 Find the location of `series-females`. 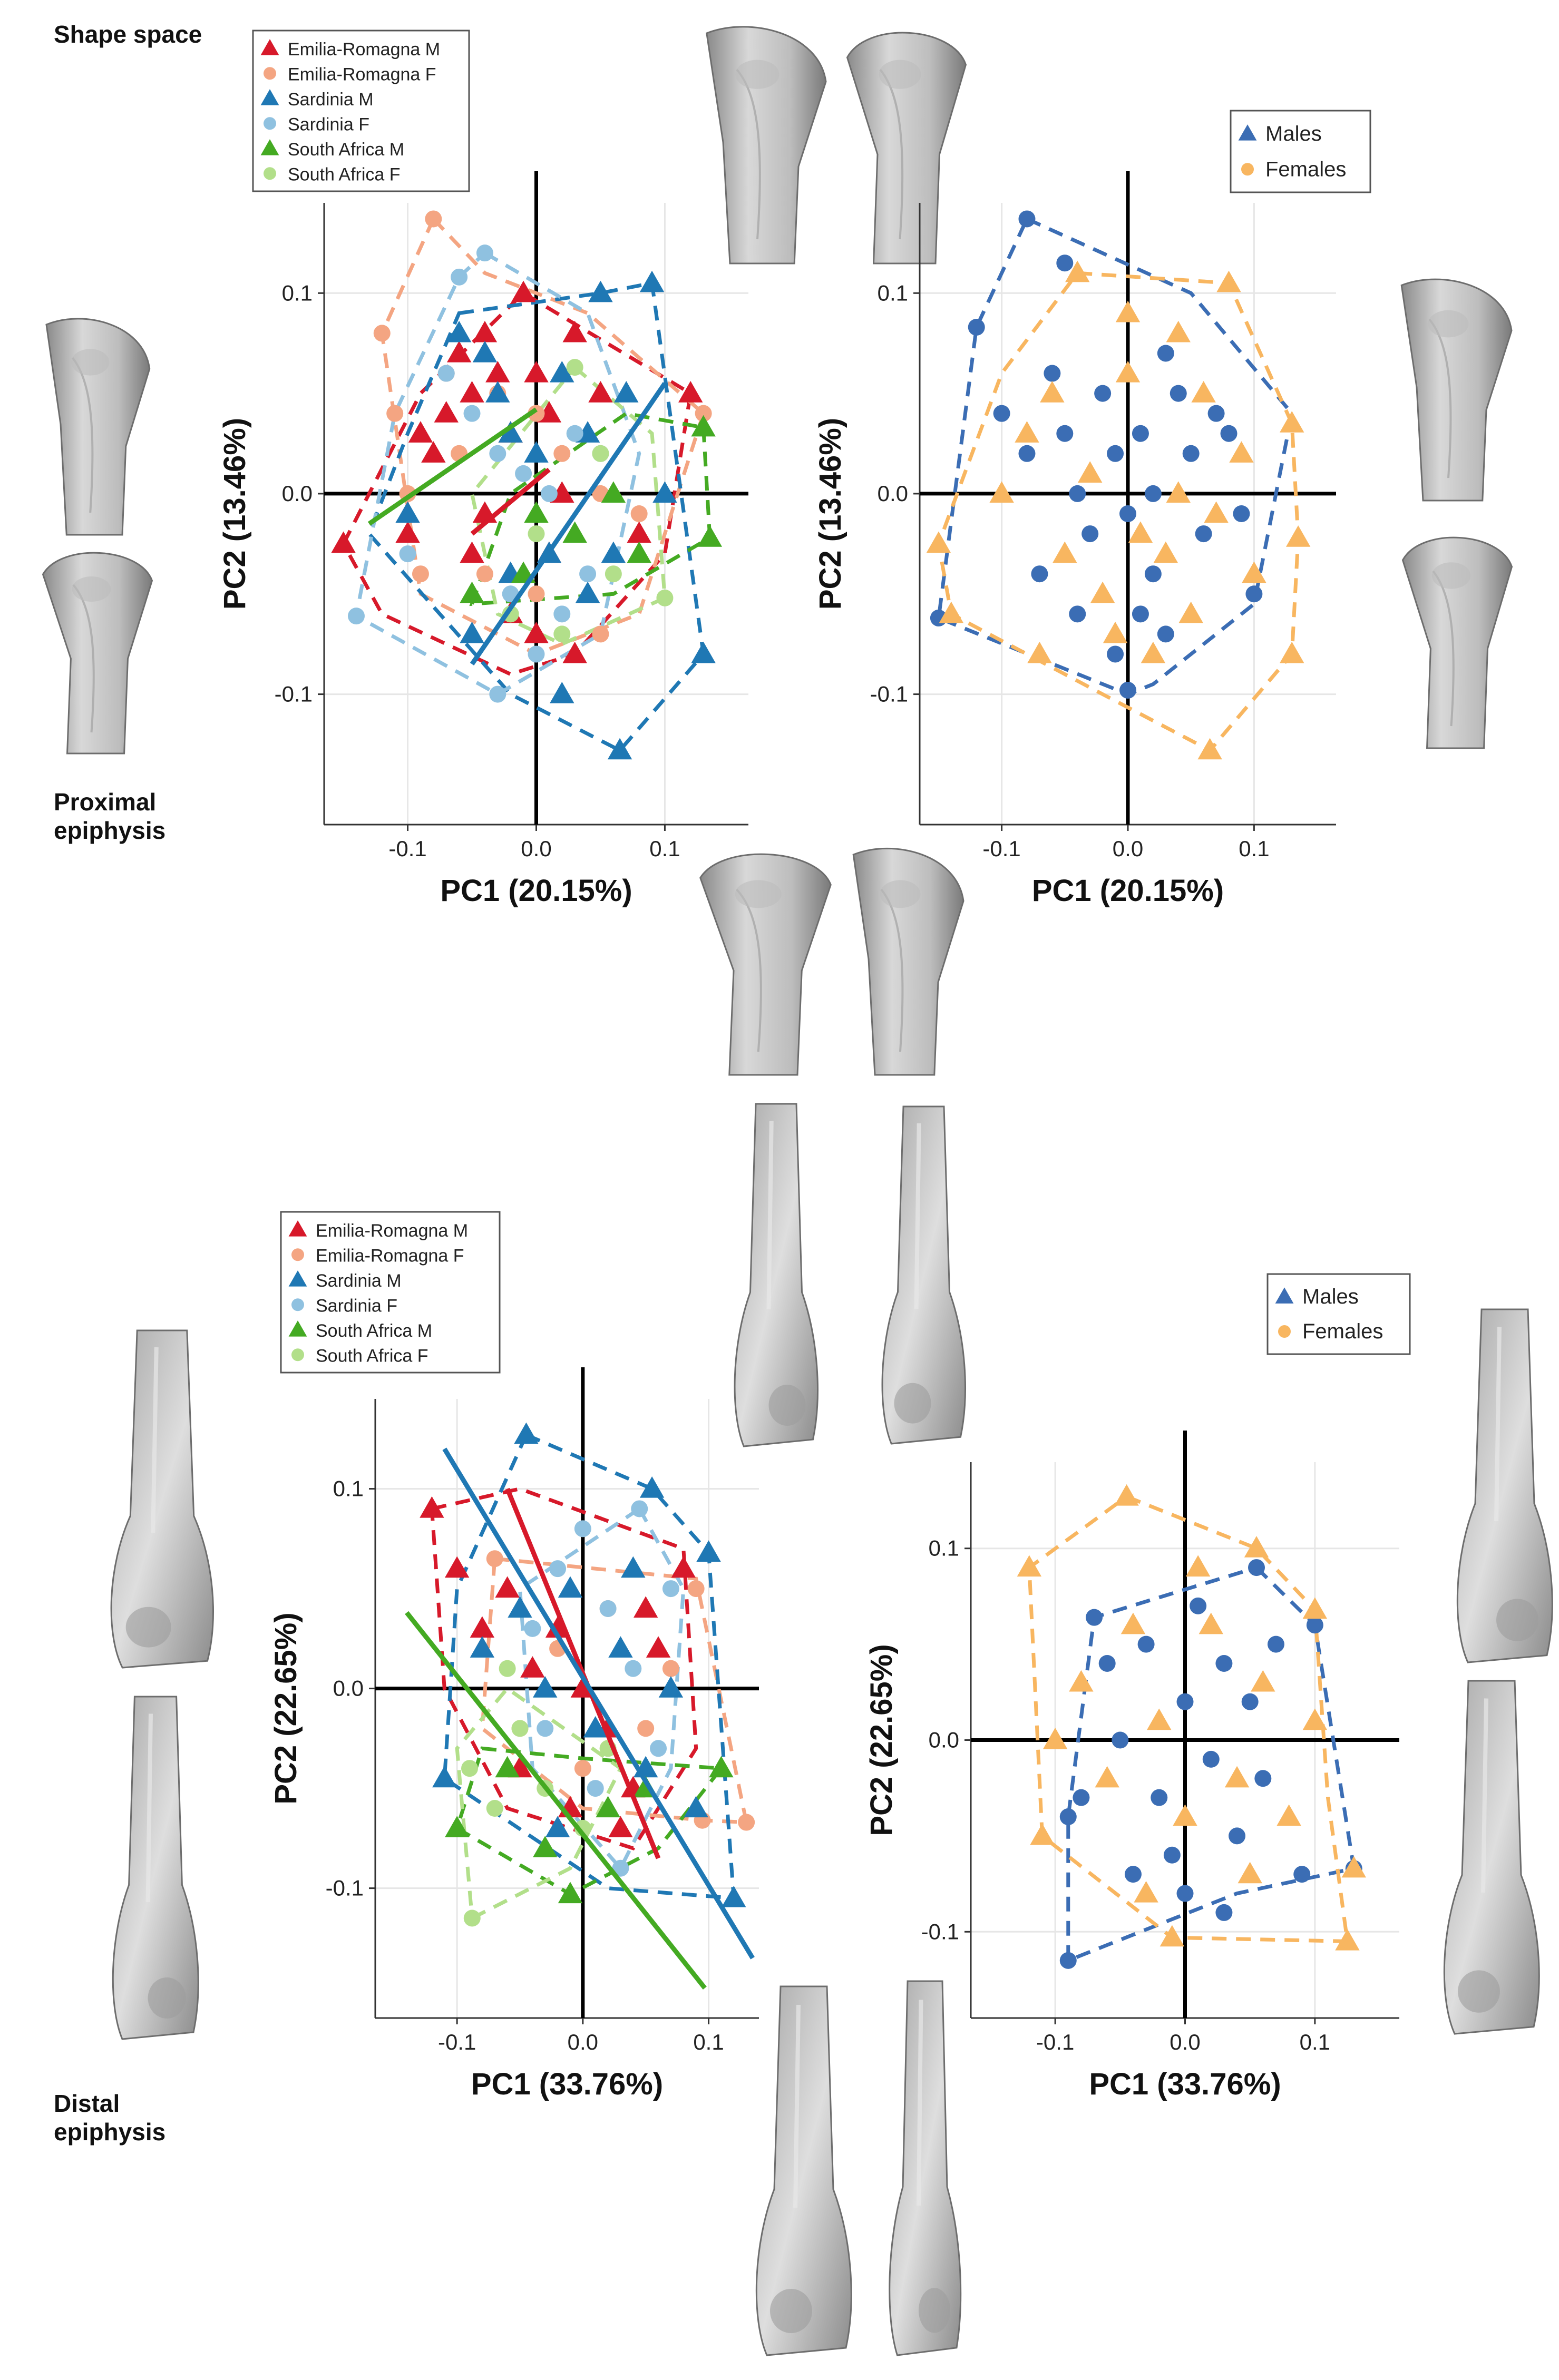

series-females is located at coordinates (1118, 510).